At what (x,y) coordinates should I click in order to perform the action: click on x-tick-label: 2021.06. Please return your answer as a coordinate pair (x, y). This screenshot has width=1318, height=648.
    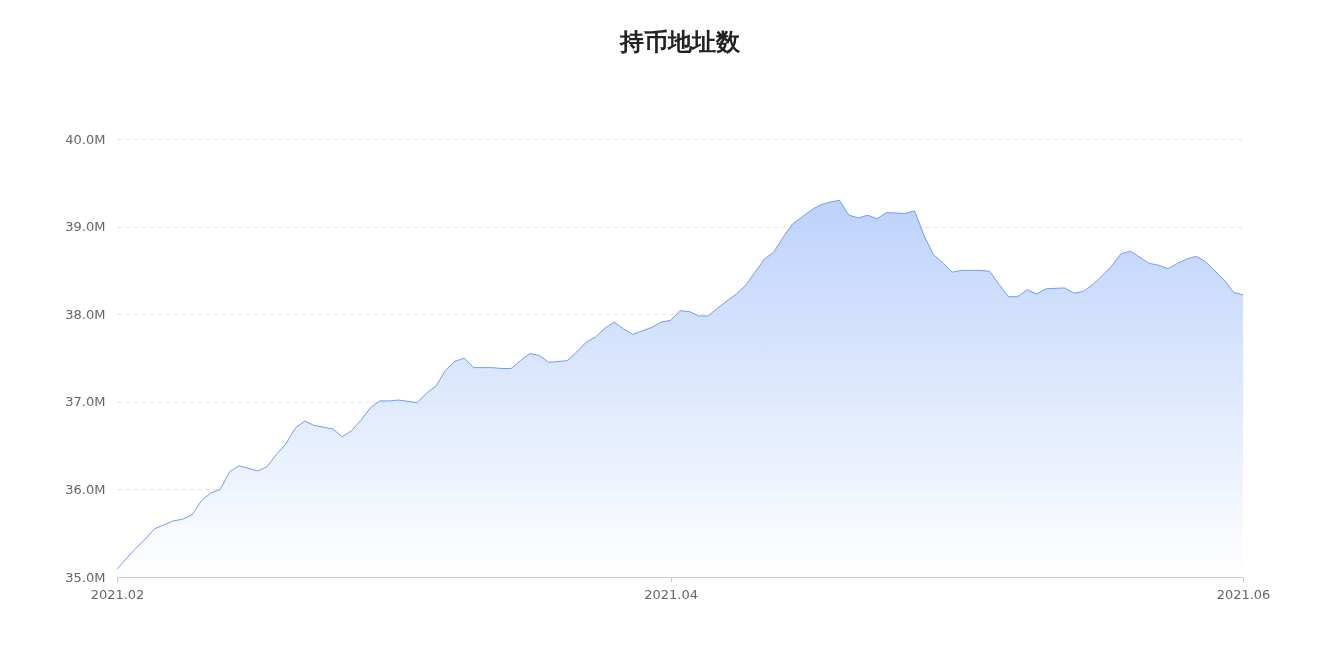
    Looking at the image, I should click on (1243, 594).